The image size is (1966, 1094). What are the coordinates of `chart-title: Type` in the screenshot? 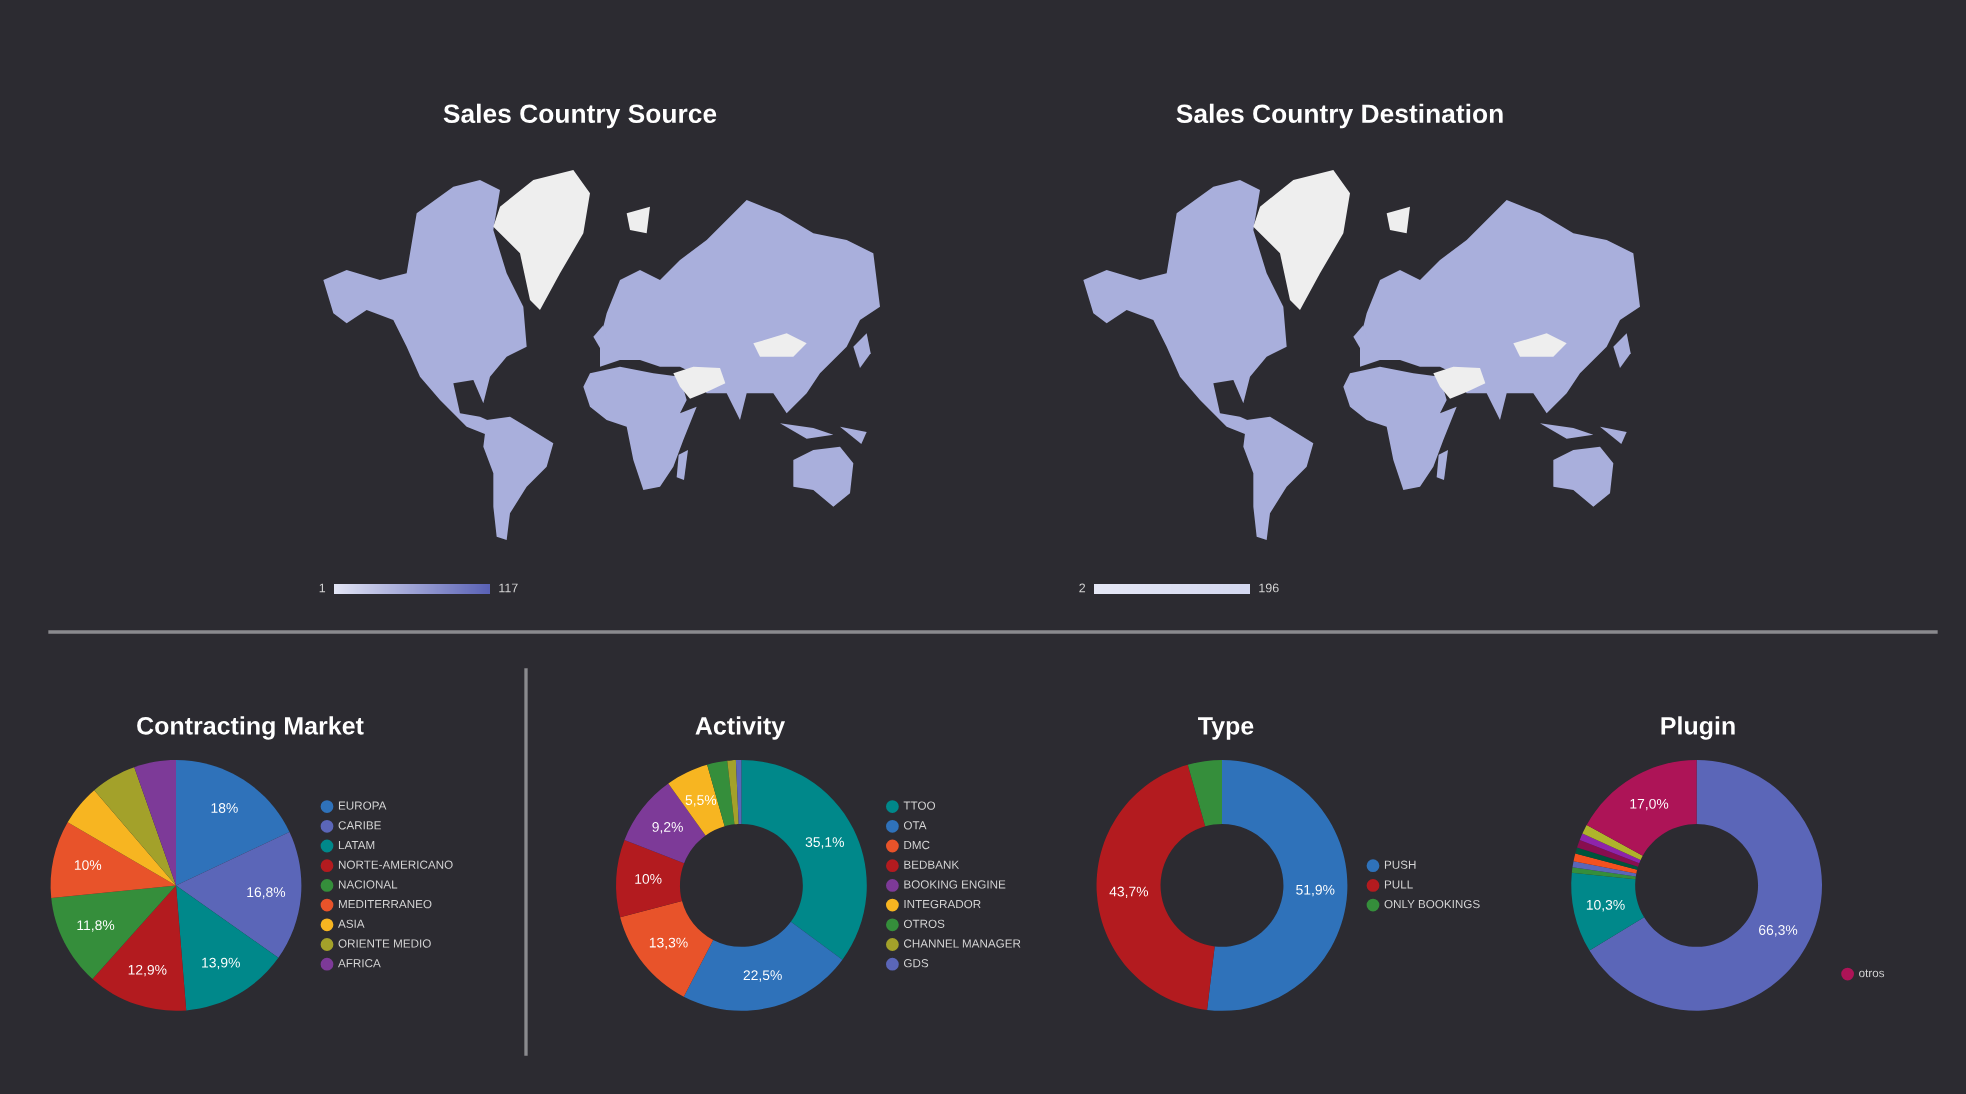 It's located at (1226, 728).